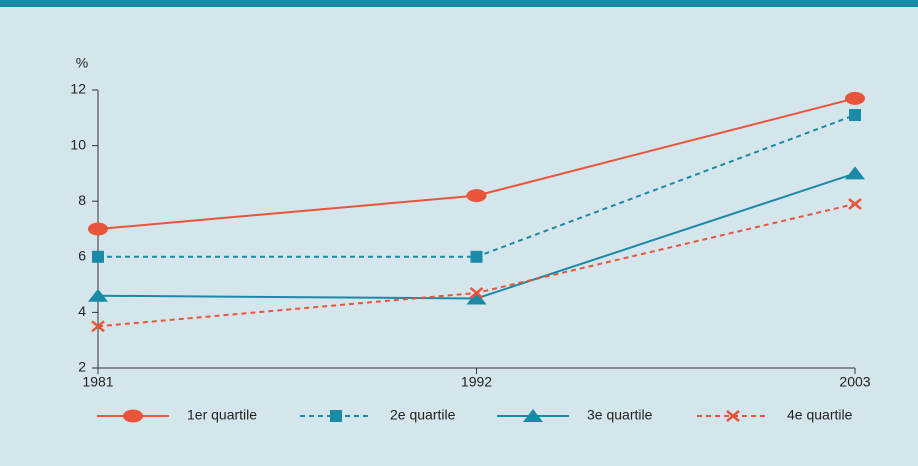 This screenshot has width=918, height=466. What do you see at coordinates (620, 415) in the screenshot?
I see `legend-label: 3e quartile` at bounding box center [620, 415].